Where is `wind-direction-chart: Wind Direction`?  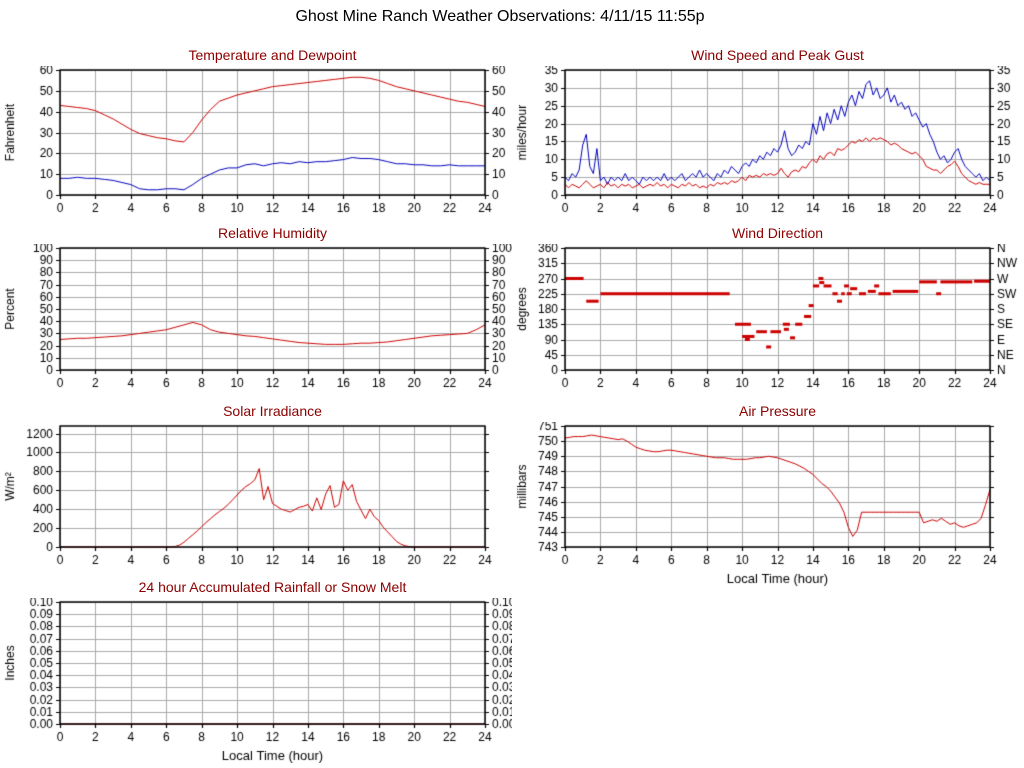
wind-direction-chart: Wind Direction is located at coordinates (768, 315).